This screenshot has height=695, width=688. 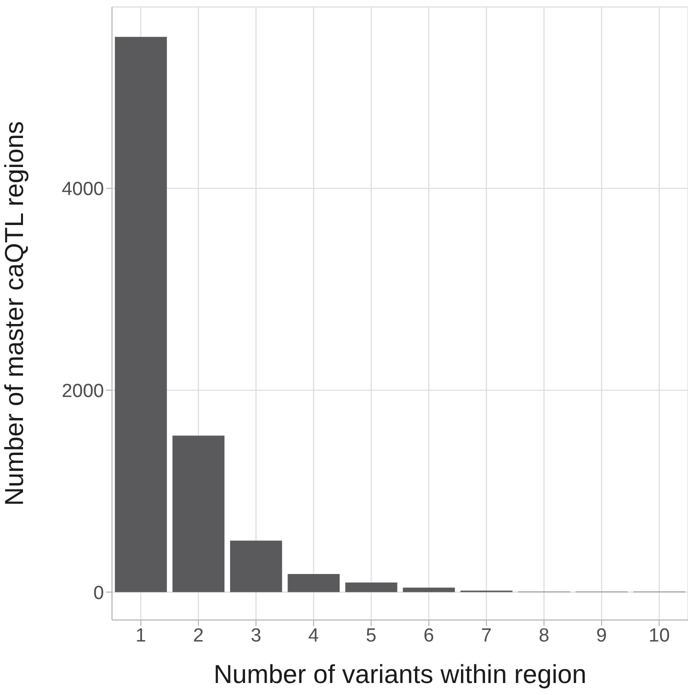 I want to click on y-axis-title: Number of master caQTL regions, so click(x=15, y=313).